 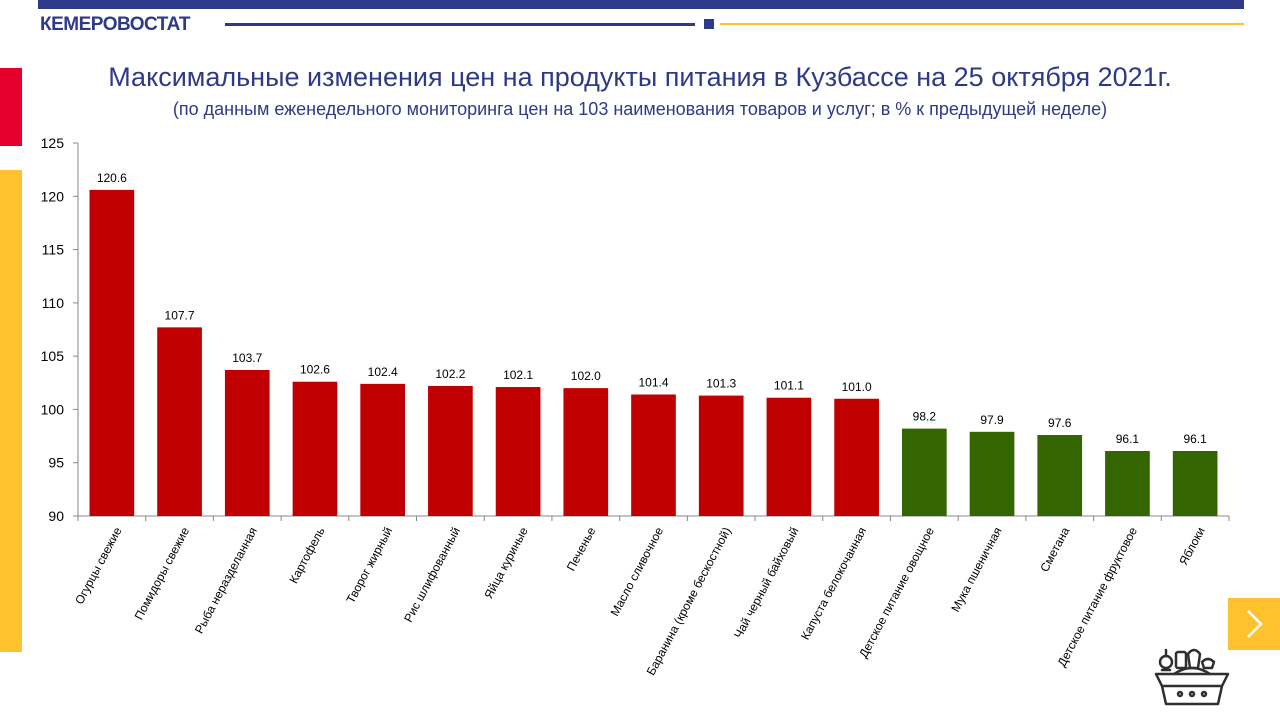 What do you see at coordinates (383, 372) in the screenshot?
I see `data-label: 102.4` at bounding box center [383, 372].